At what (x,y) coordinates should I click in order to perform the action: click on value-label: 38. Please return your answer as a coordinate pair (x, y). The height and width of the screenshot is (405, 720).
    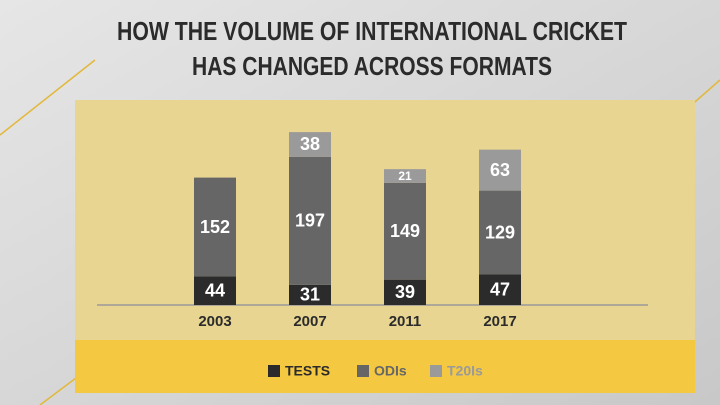
    Looking at the image, I should click on (310, 144).